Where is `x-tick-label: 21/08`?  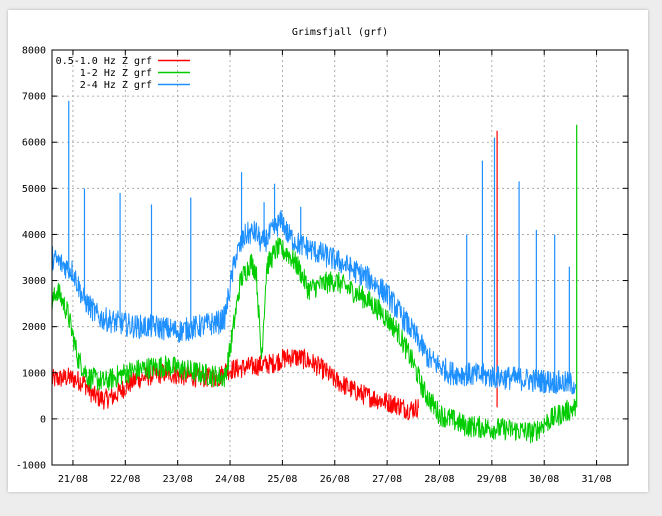 x-tick-label: 21/08 is located at coordinates (73, 479).